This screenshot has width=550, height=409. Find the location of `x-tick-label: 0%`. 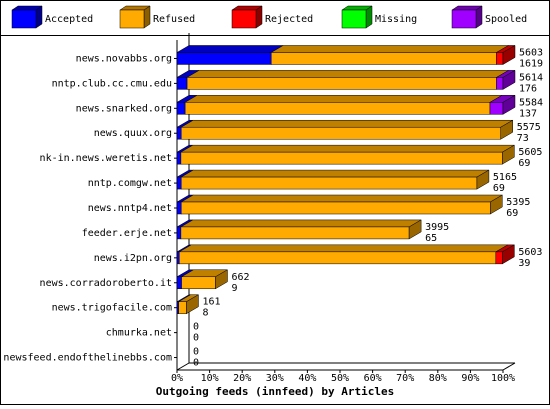

x-tick-label: 0% is located at coordinates (177, 378).